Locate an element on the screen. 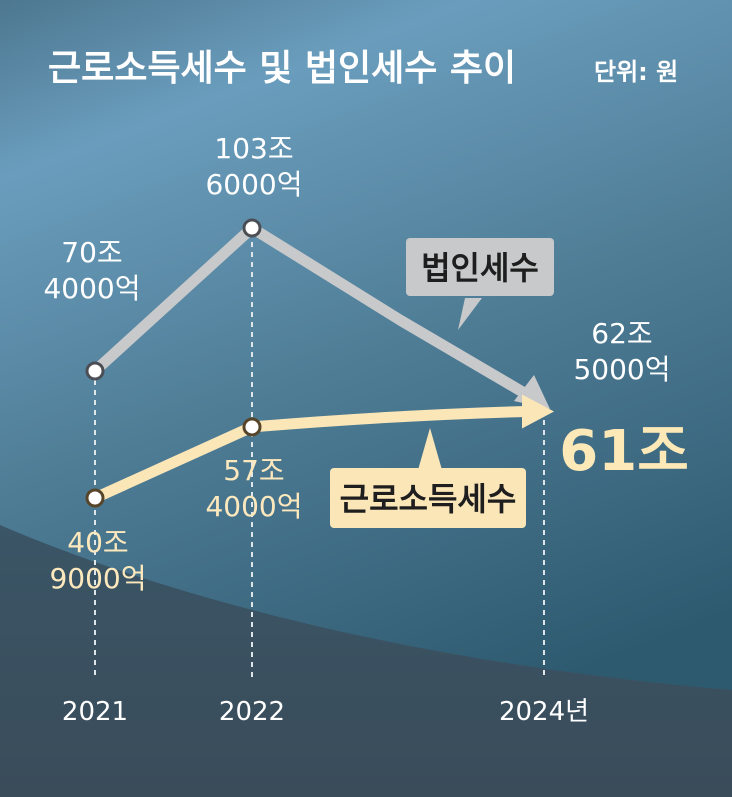 The image size is (732, 797). data-label-corporate-tax-3: 62조 5000억 is located at coordinates (621, 351).